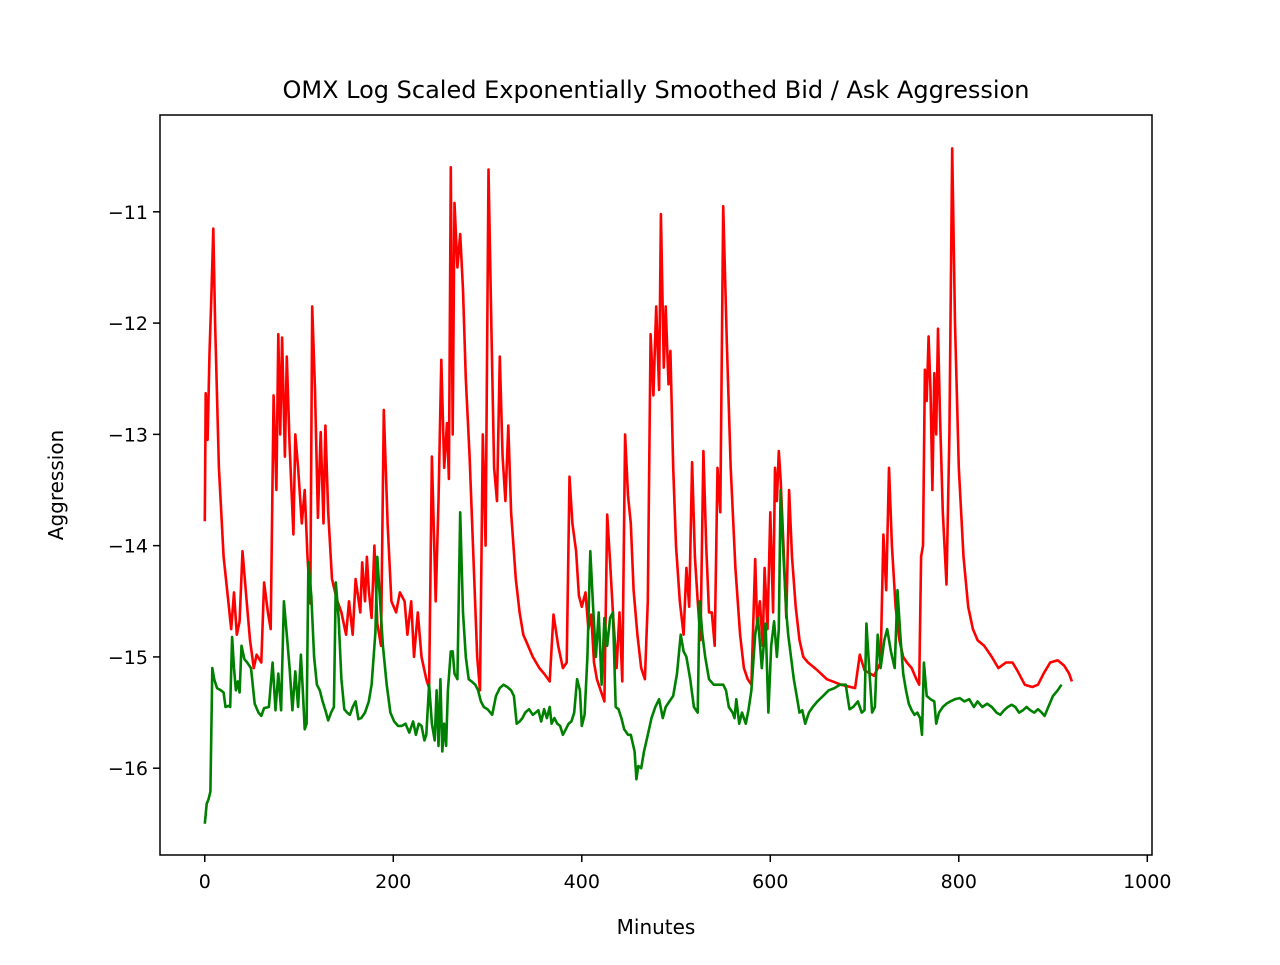 This screenshot has height=965, width=1280. What do you see at coordinates (205, 882) in the screenshot?
I see `x-tick-label: 0` at bounding box center [205, 882].